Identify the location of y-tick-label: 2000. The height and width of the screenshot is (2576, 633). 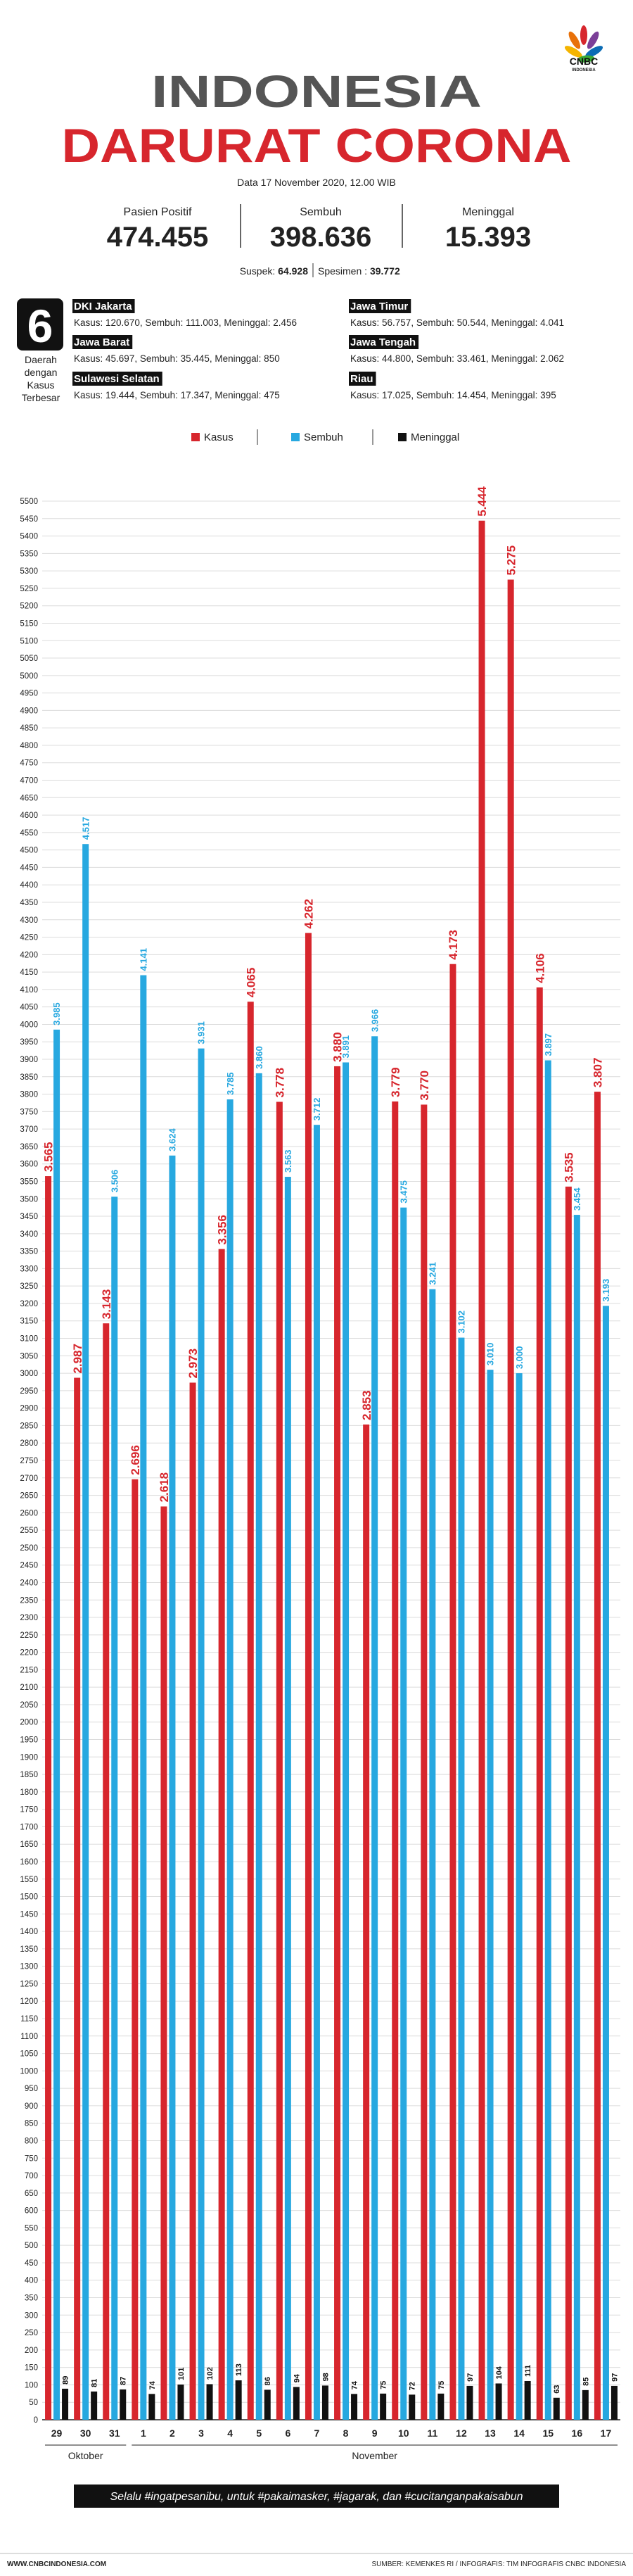
(29, 1723).